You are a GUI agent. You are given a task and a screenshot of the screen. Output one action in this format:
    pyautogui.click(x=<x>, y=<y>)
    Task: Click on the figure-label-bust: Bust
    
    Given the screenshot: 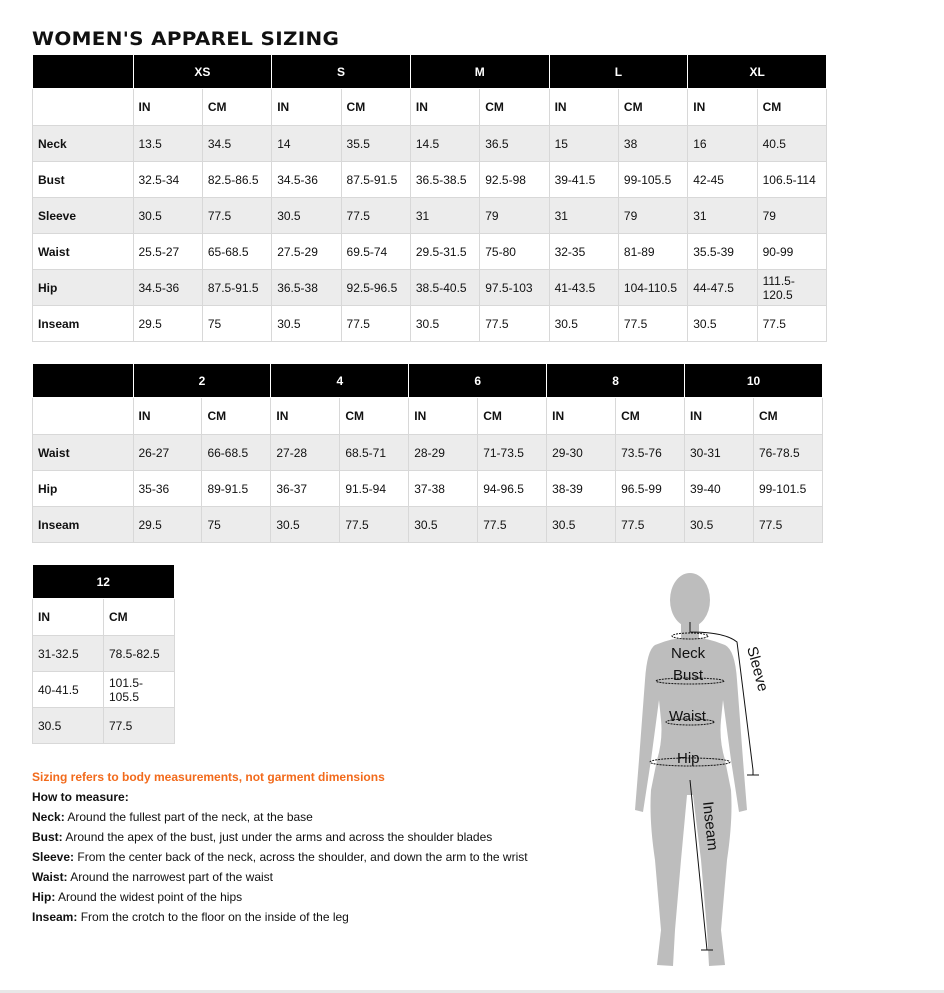 What is the action you would take?
    pyautogui.click(x=688, y=675)
    